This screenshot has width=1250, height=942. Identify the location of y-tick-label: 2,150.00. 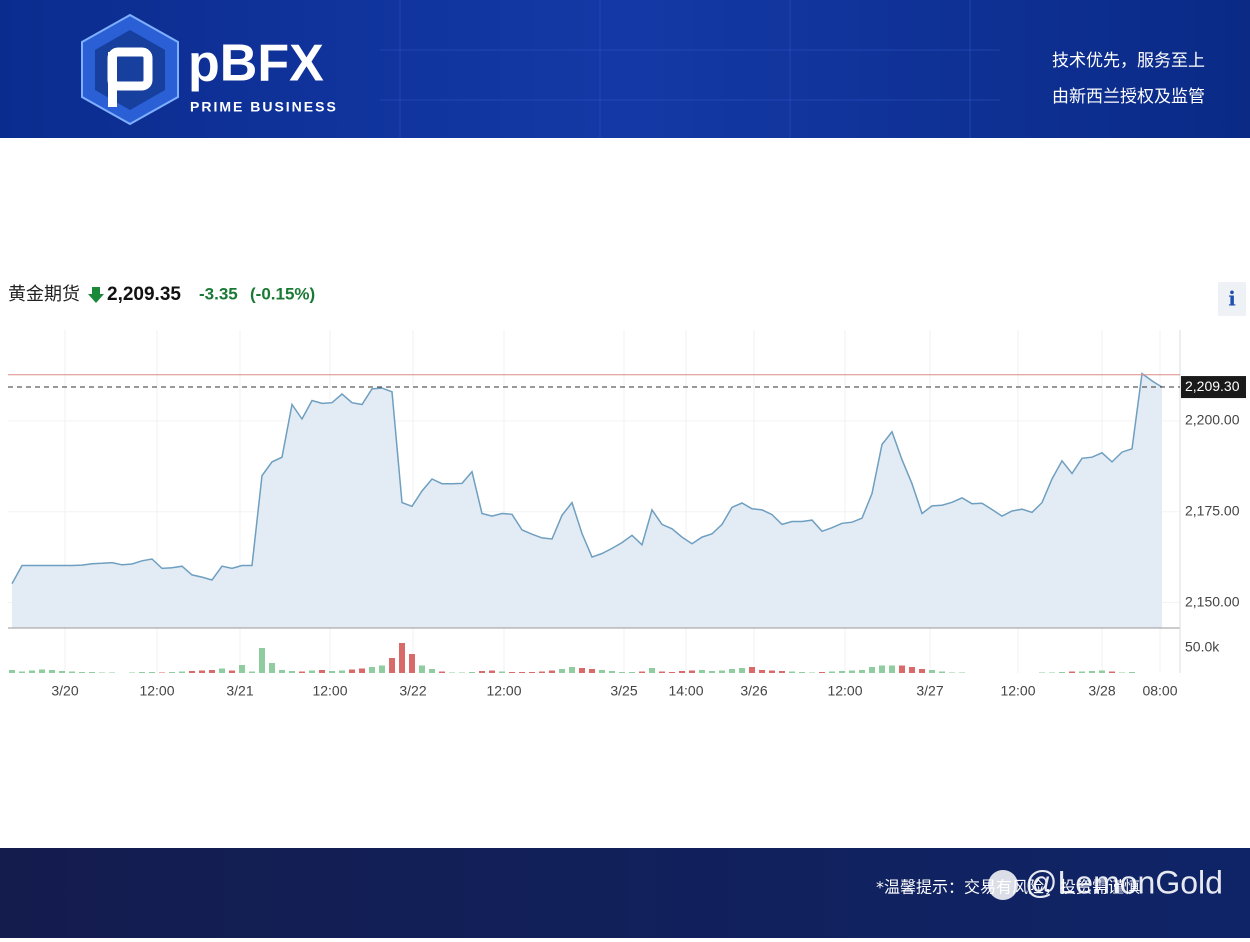
(1212, 601).